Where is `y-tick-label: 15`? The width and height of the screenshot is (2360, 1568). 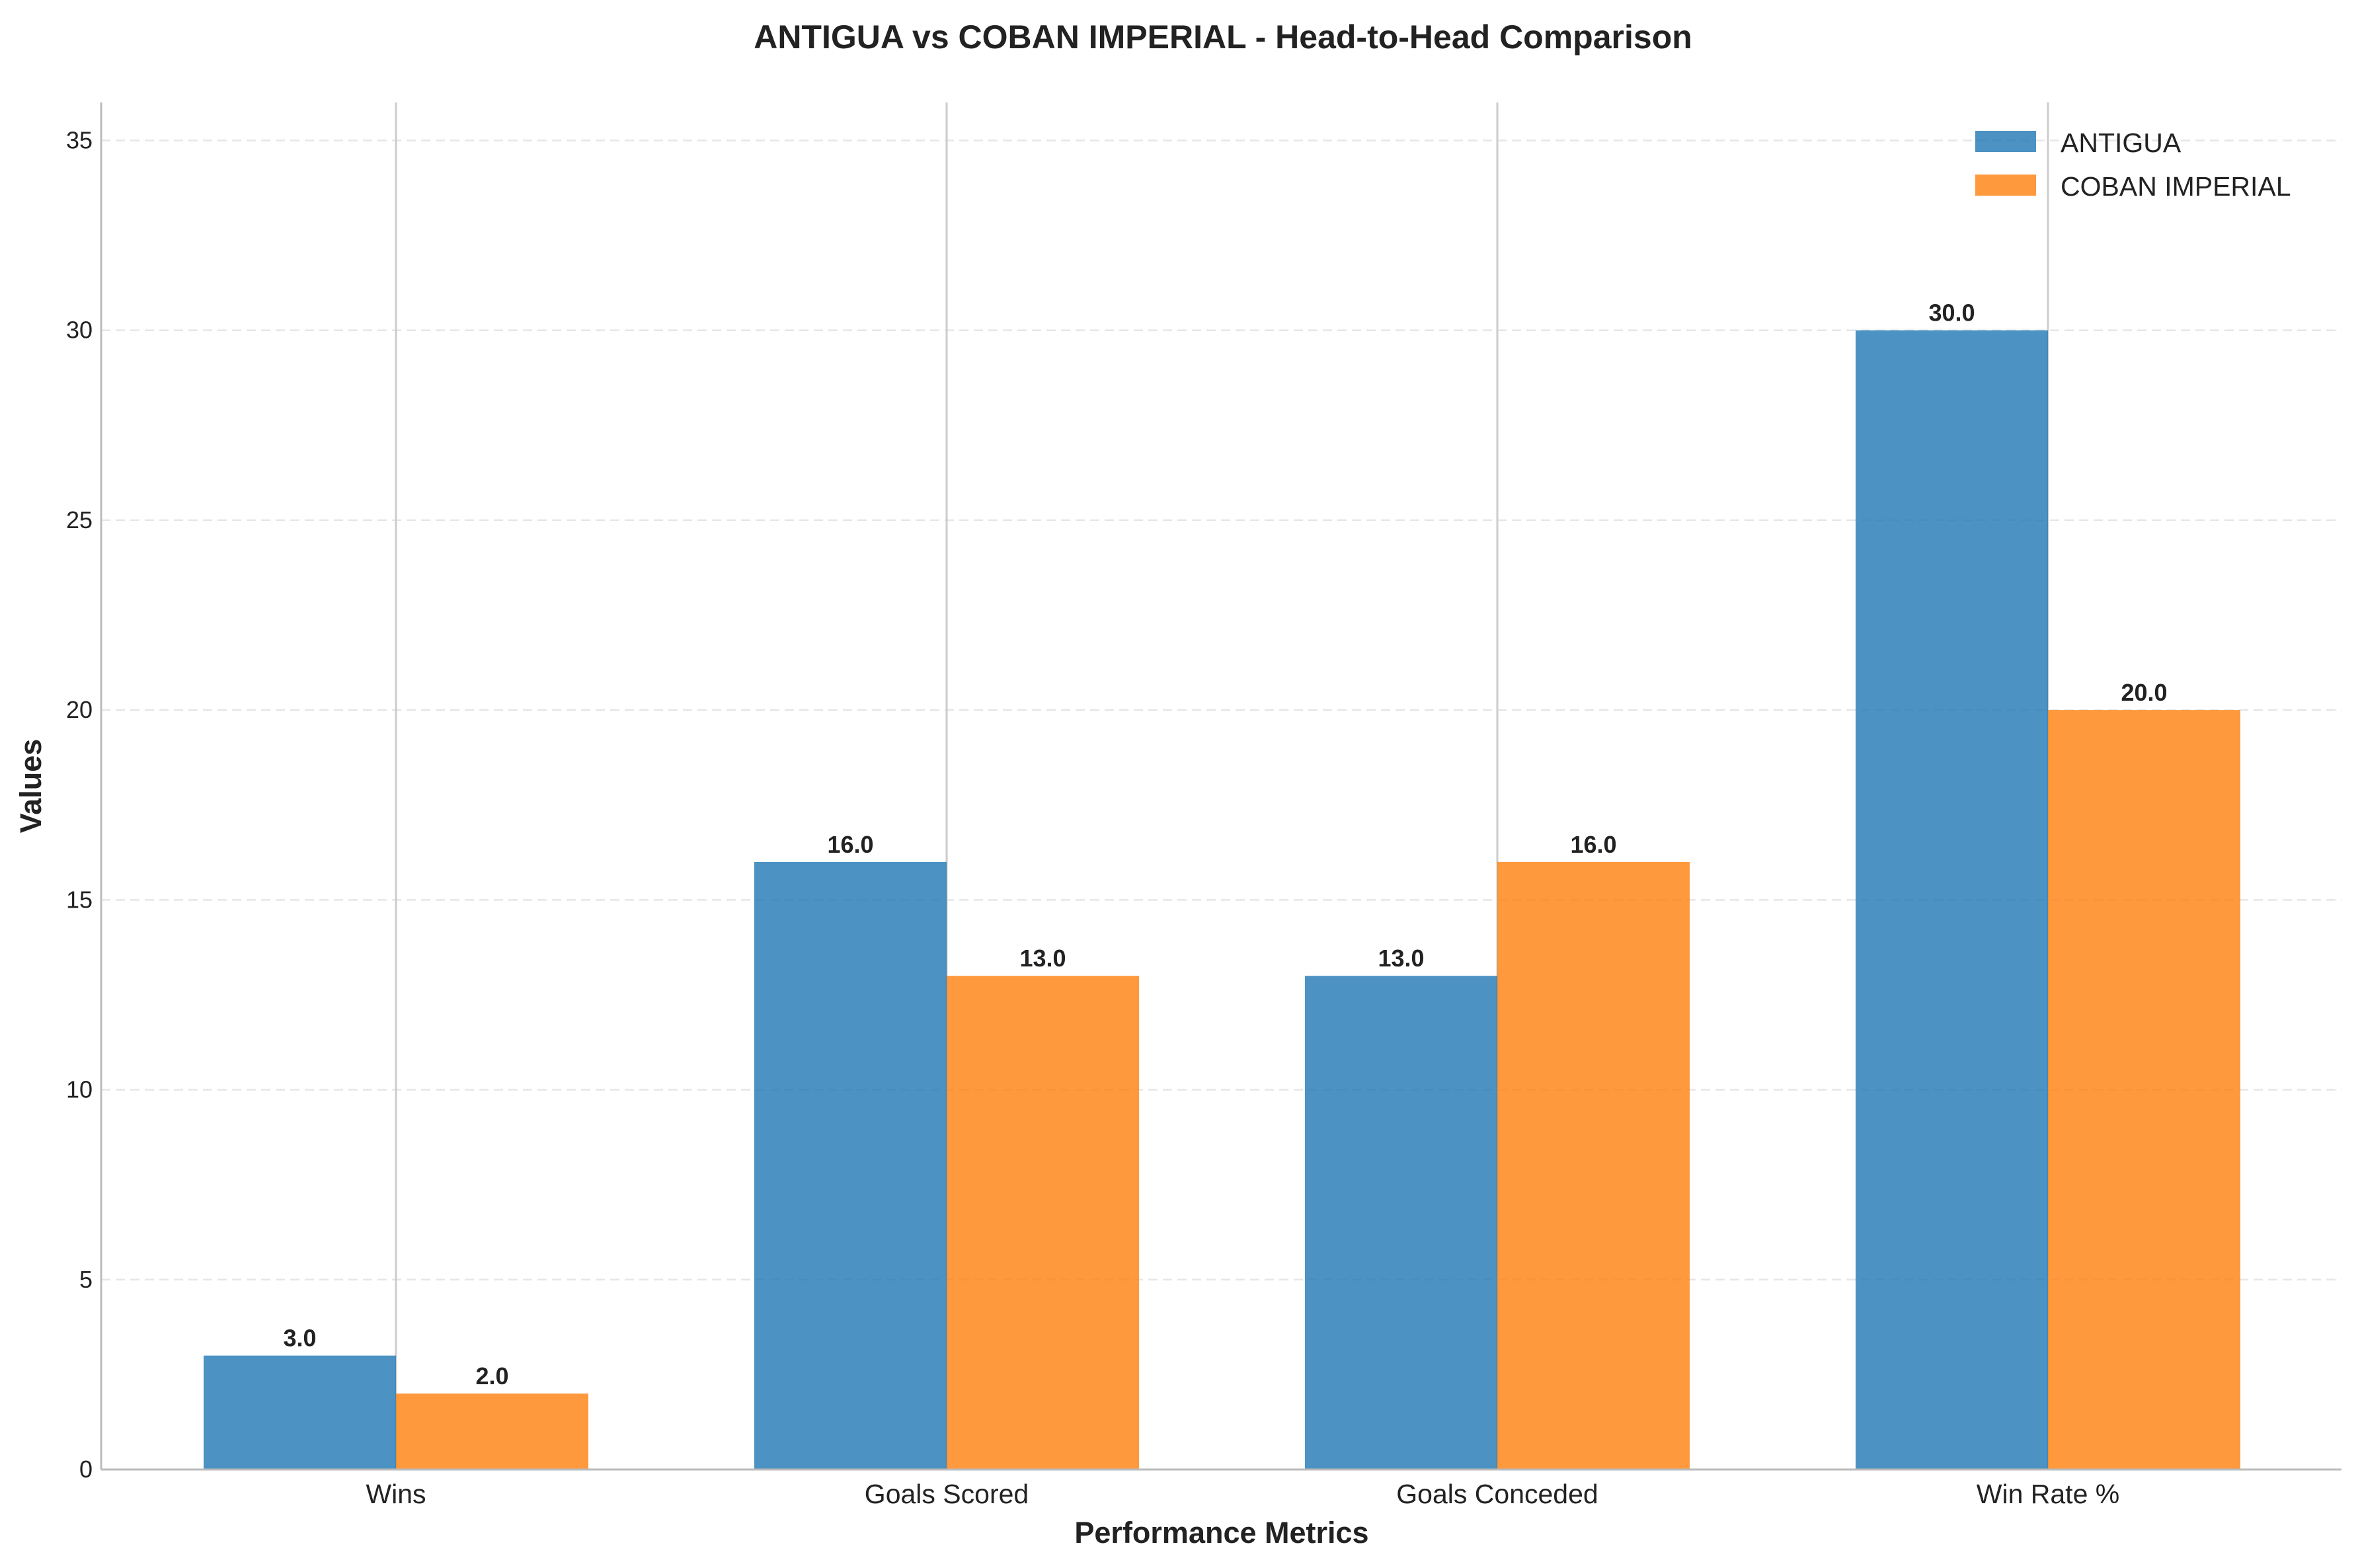 y-tick-label: 15 is located at coordinates (79, 899).